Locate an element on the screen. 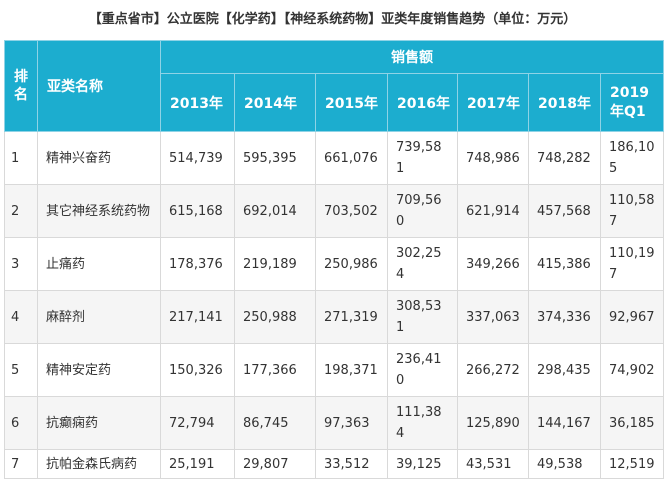 This screenshot has width=665, height=484. sales-value-cell: 739,581 is located at coordinates (422, 158).